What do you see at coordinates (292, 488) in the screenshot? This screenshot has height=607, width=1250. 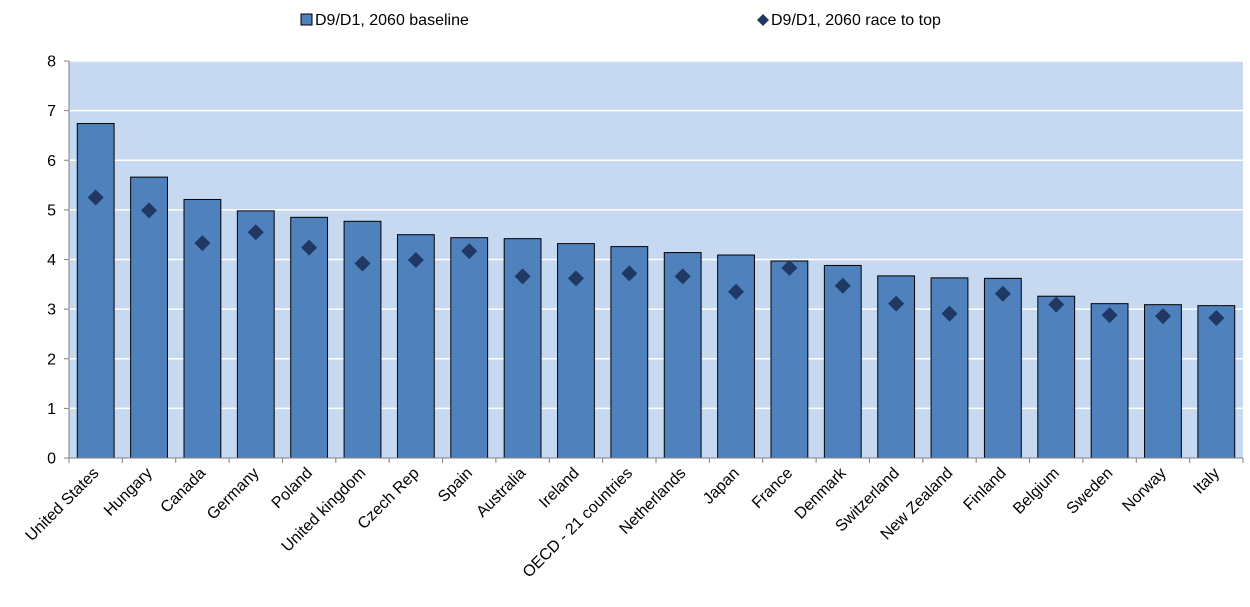 I see `x-tick-label: Poland` at bounding box center [292, 488].